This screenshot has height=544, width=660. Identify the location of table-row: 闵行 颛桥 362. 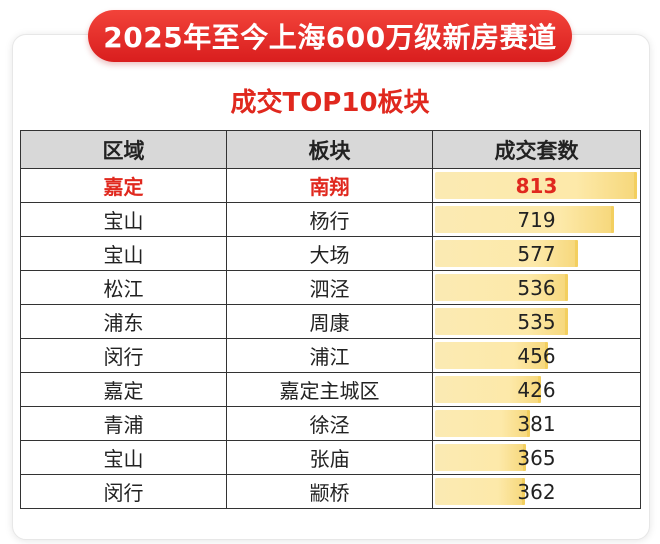
(330, 491).